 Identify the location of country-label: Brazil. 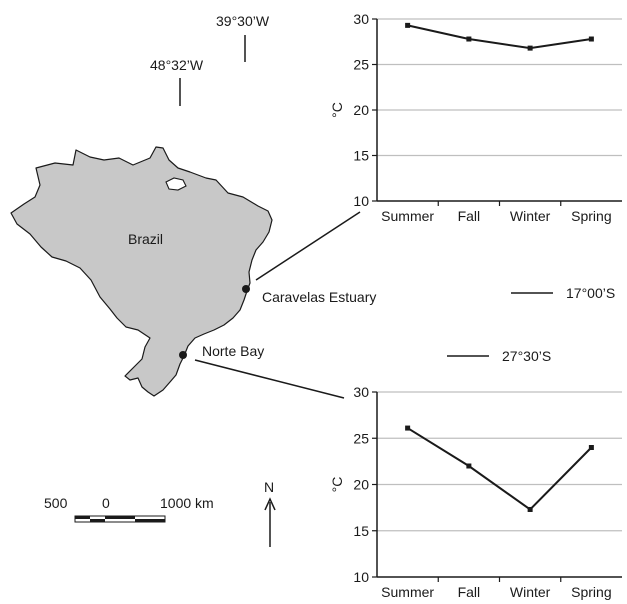
(145, 239).